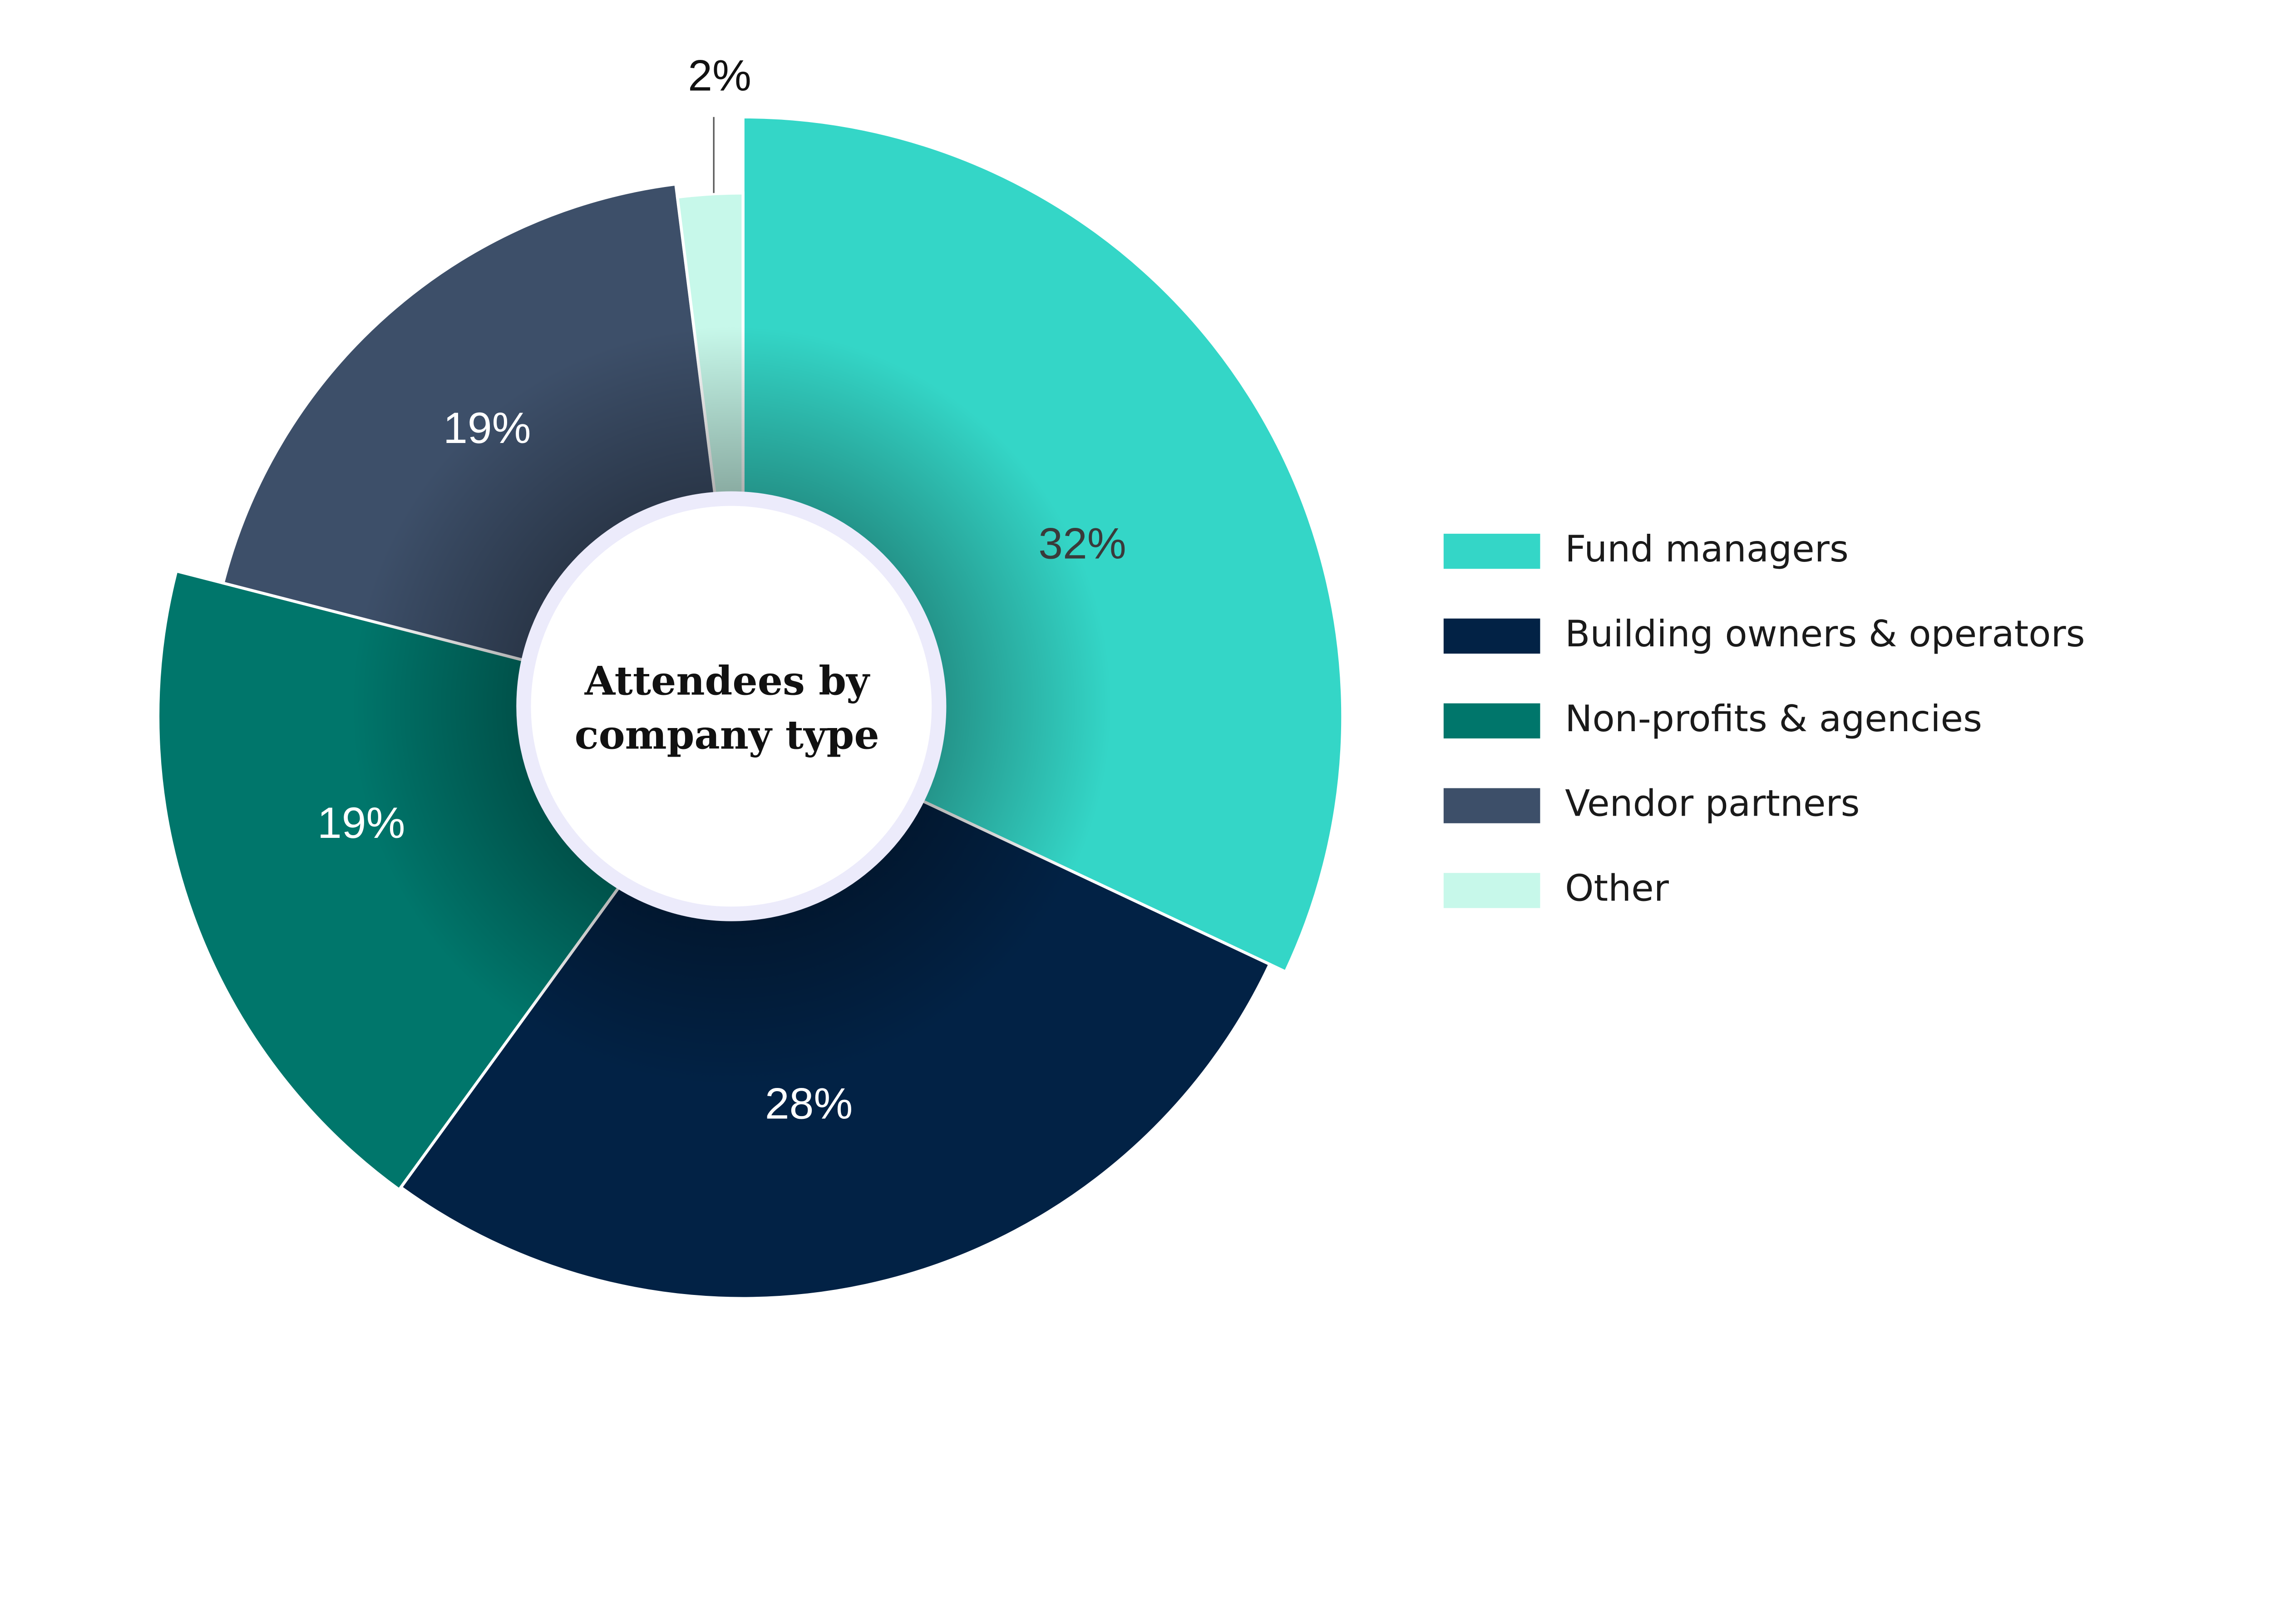  I want to click on legend-item-non-profits-agencies: Non-profits & agencies, so click(1712, 718).